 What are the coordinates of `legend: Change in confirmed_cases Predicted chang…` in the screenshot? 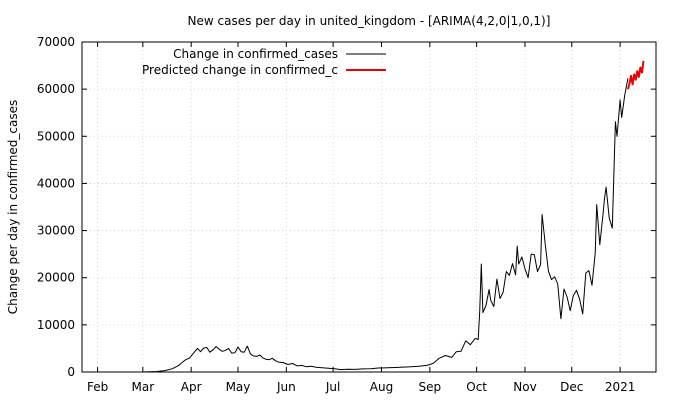 It's located at (264, 62).